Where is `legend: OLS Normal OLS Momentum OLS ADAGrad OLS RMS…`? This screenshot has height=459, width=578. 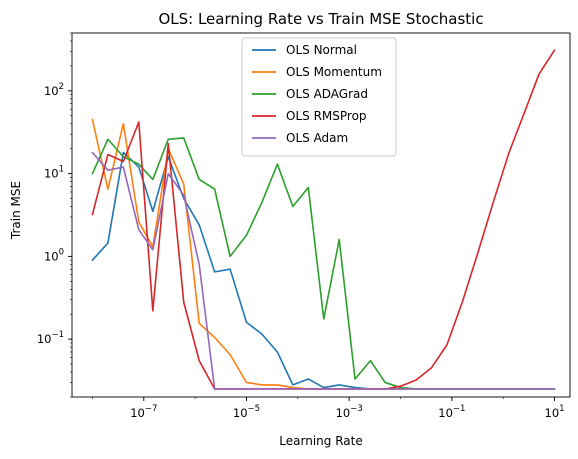 legend: OLS Normal OLS Momentum OLS ADAGrad OLS RMS… is located at coordinates (319, 97).